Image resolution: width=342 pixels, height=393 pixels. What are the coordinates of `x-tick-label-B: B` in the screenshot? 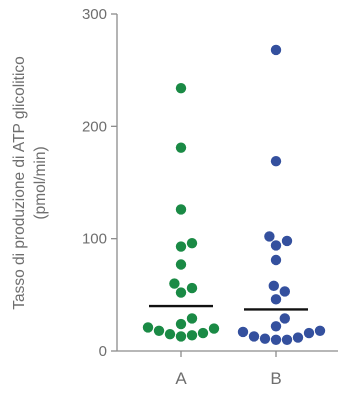 It's located at (275, 378).